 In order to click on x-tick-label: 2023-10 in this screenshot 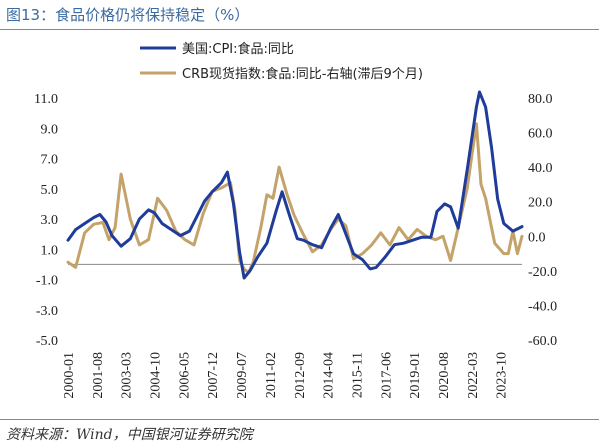, I will do `click(502, 375)`.